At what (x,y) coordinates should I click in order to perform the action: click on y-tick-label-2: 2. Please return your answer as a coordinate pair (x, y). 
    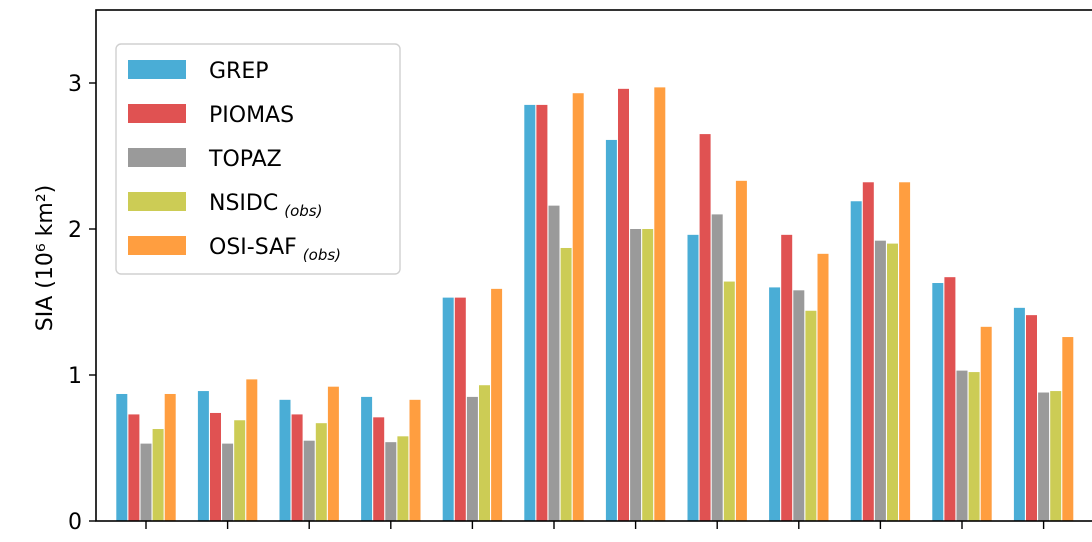
    Looking at the image, I should click on (75, 230).